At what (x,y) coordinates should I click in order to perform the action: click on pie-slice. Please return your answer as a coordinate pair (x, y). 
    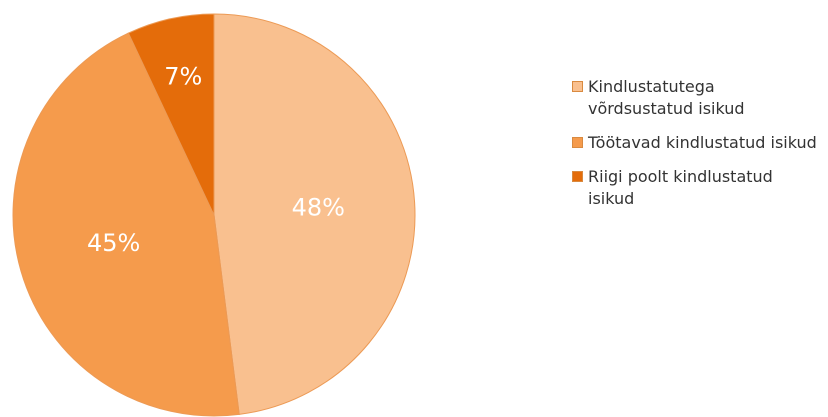
    Looking at the image, I should click on (171, 114).